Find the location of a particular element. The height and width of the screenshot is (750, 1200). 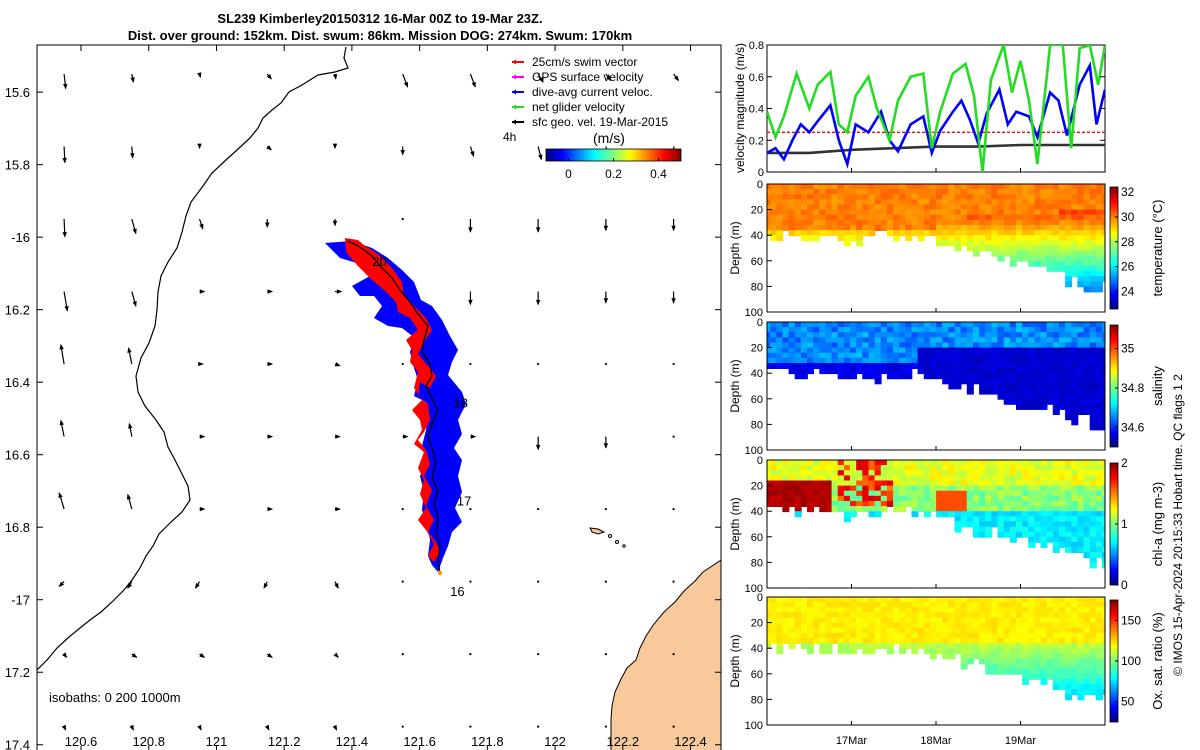

legend-label: dive-avg current veloc. is located at coordinates (592, 92).